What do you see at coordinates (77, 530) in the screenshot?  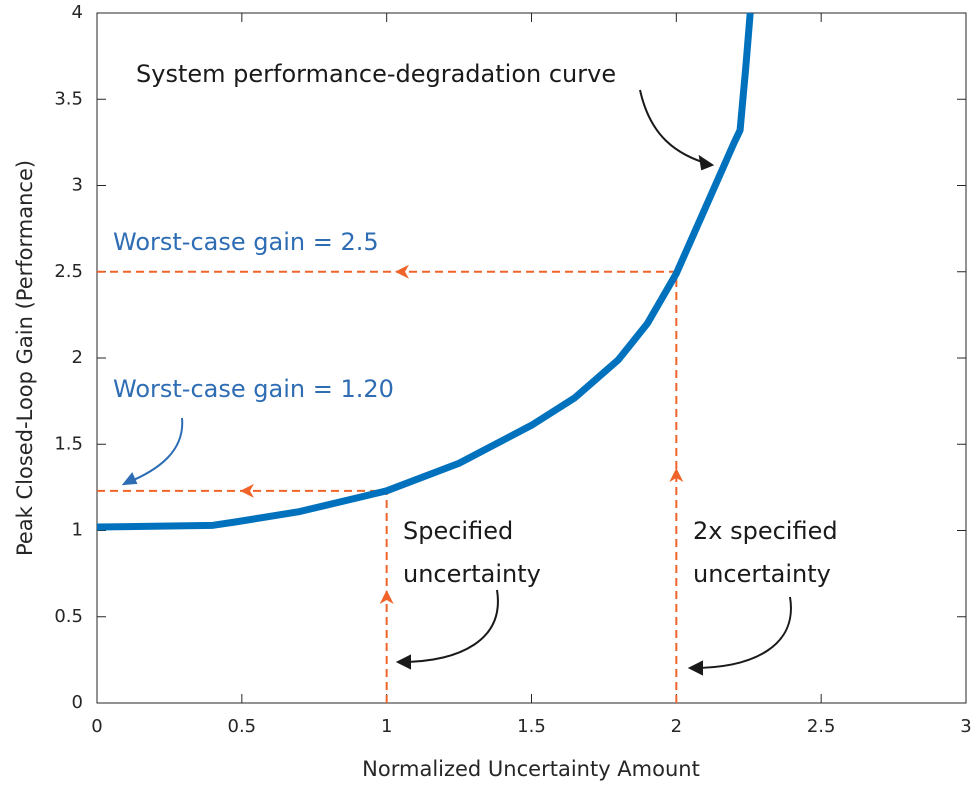 I see `y-tick-label: 1` at bounding box center [77, 530].